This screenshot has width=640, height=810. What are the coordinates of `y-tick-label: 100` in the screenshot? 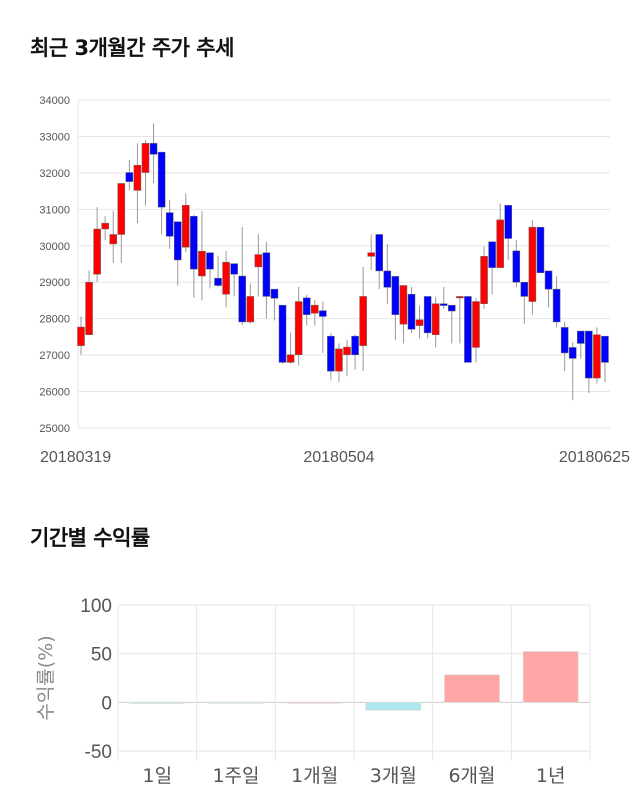 It's located at (96, 606).